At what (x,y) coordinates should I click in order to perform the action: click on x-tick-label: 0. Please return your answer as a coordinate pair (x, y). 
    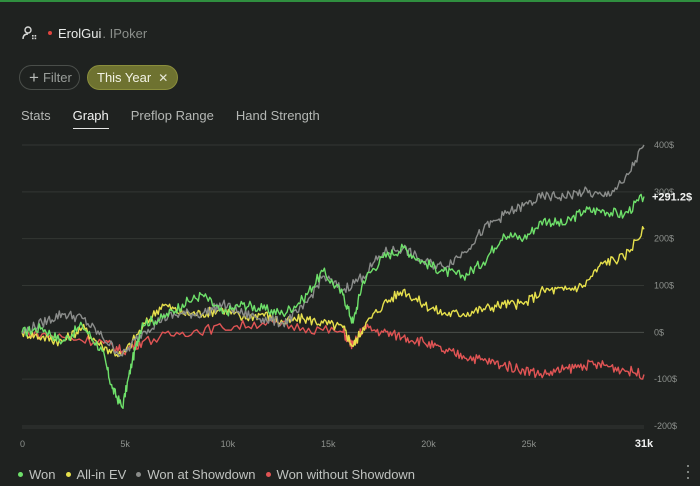
    Looking at the image, I should click on (22, 444).